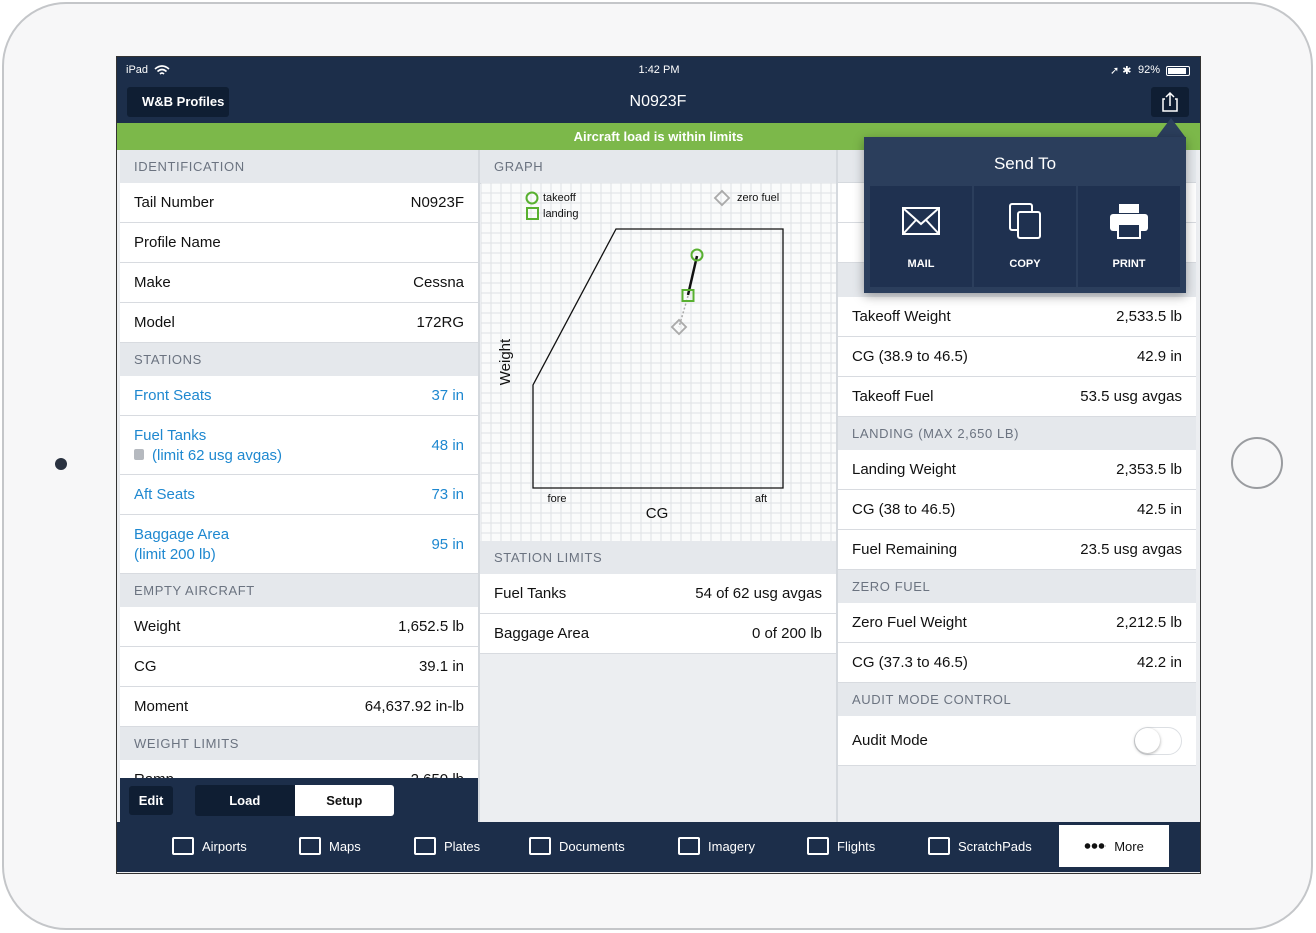  Describe the element at coordinates (786, 633) in the screenshot. I see `row-value: 0 of 200 lb` at that location.